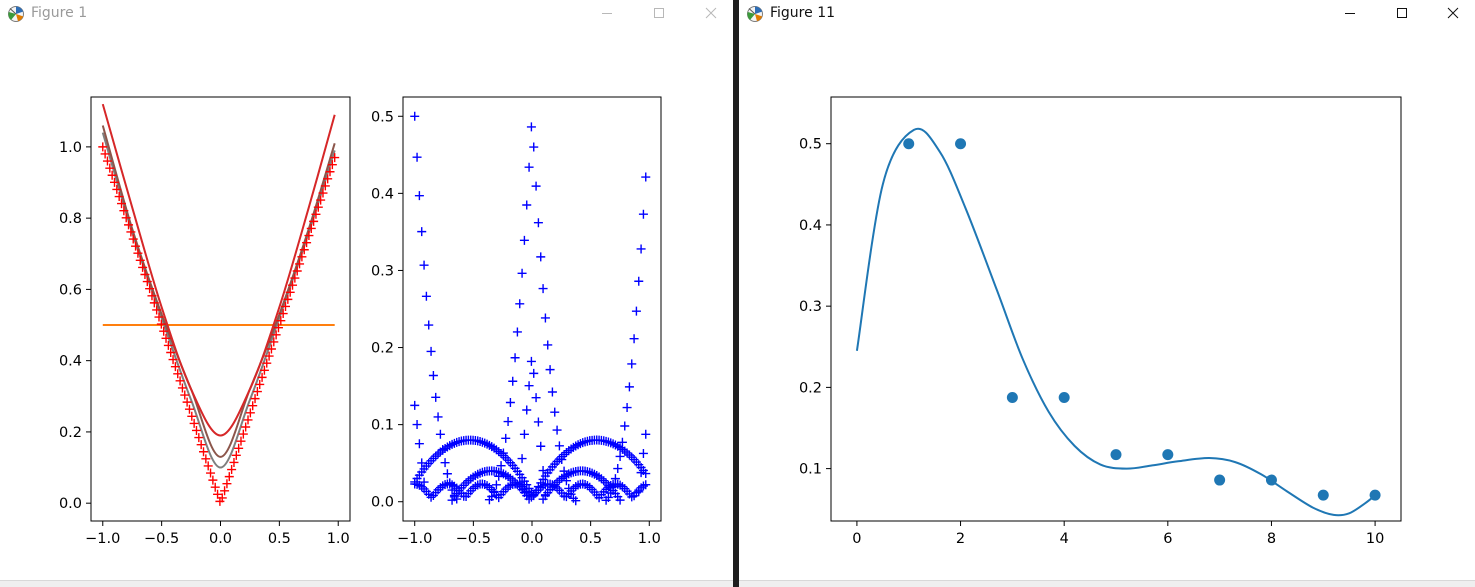  I want to click on x-tick-label: 0.0, so click(531, 539).